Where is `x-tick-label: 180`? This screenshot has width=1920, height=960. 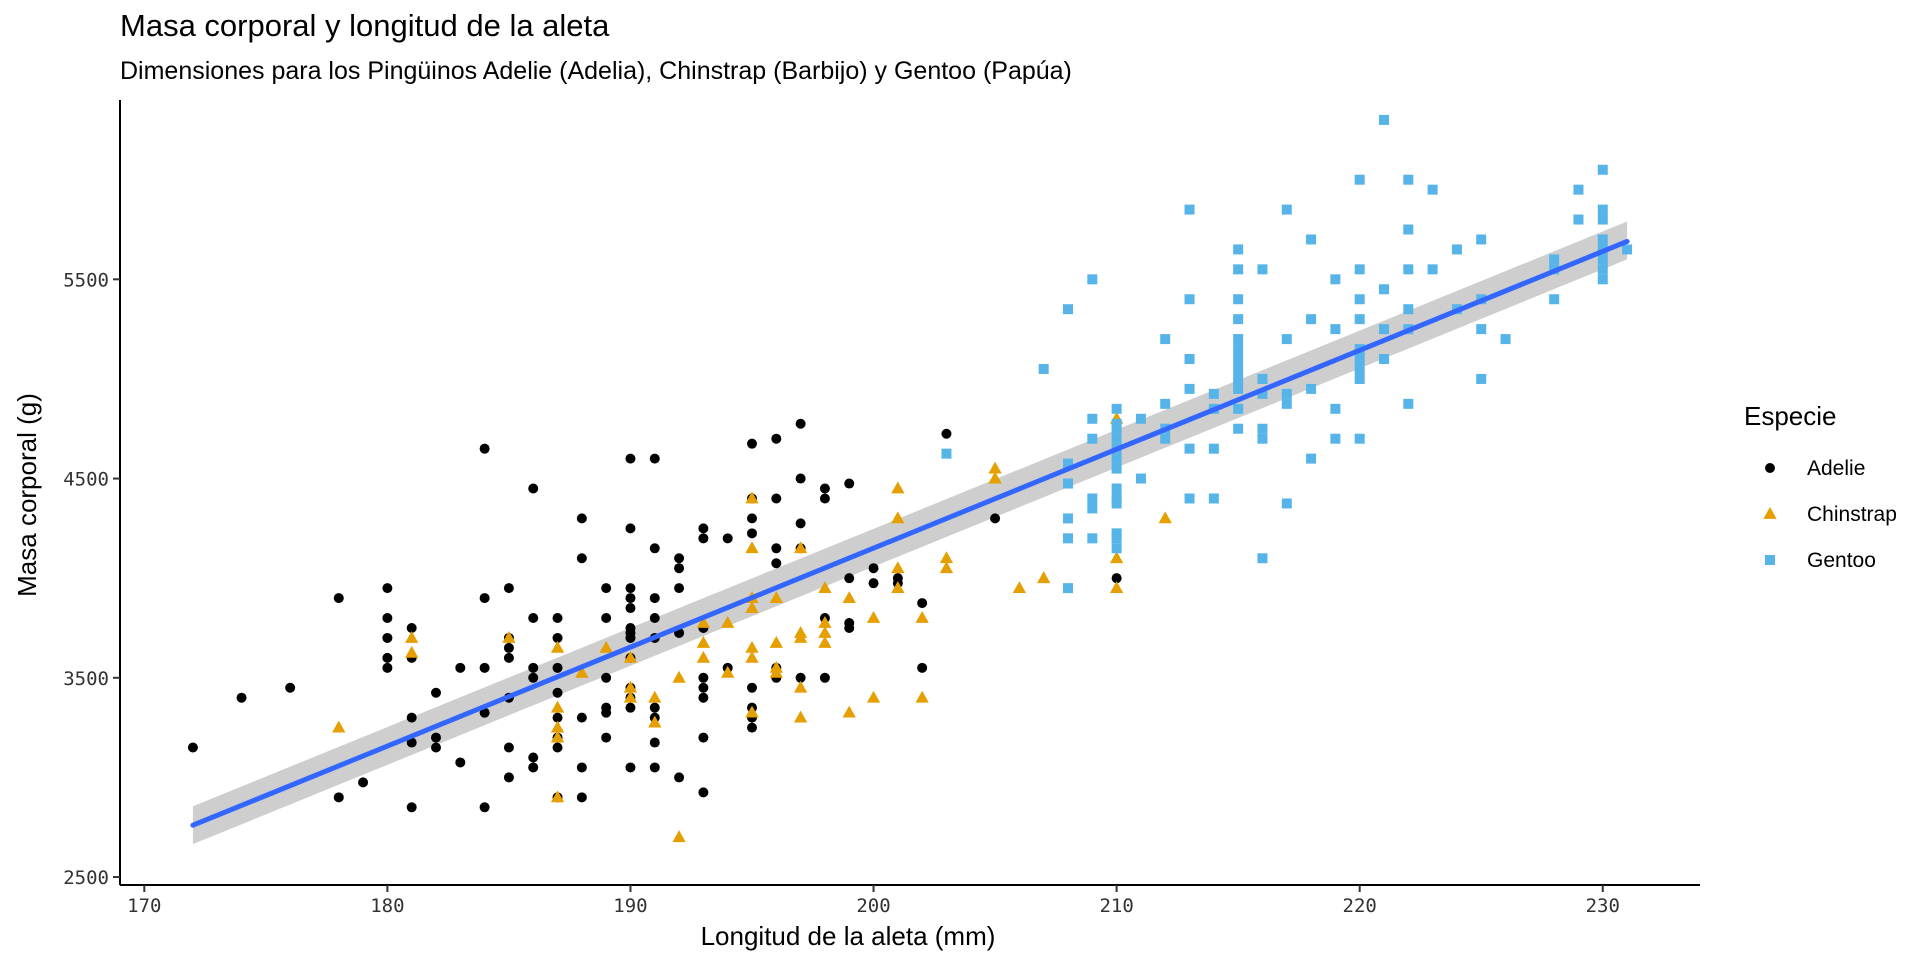
x-tick-label: 180 is located at coordinates (387, 906).